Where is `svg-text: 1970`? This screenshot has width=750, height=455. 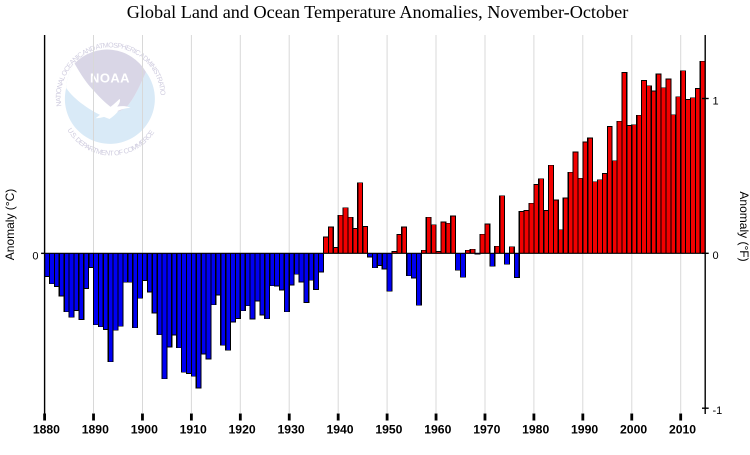 svg-text: 1970 is located at coordinates (486, 430).